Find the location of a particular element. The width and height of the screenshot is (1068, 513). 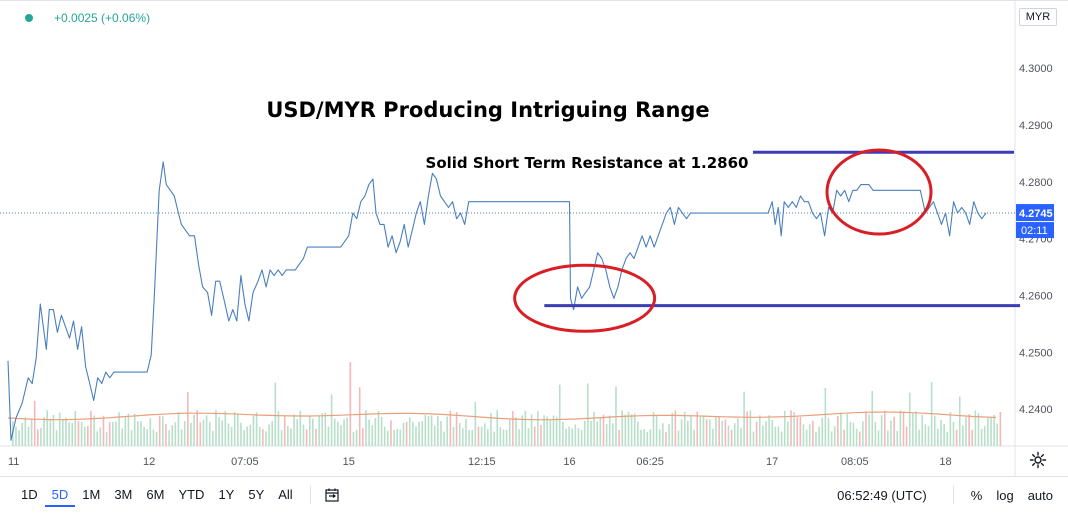

status-dot is located at coordinates (29, 18).